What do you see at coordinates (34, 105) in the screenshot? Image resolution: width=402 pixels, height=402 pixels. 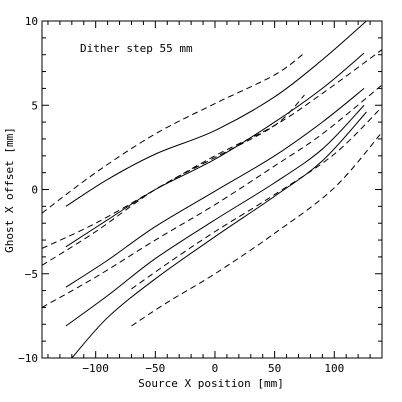 I see `y-tick-label: 5` at bounding box center [34, 105].